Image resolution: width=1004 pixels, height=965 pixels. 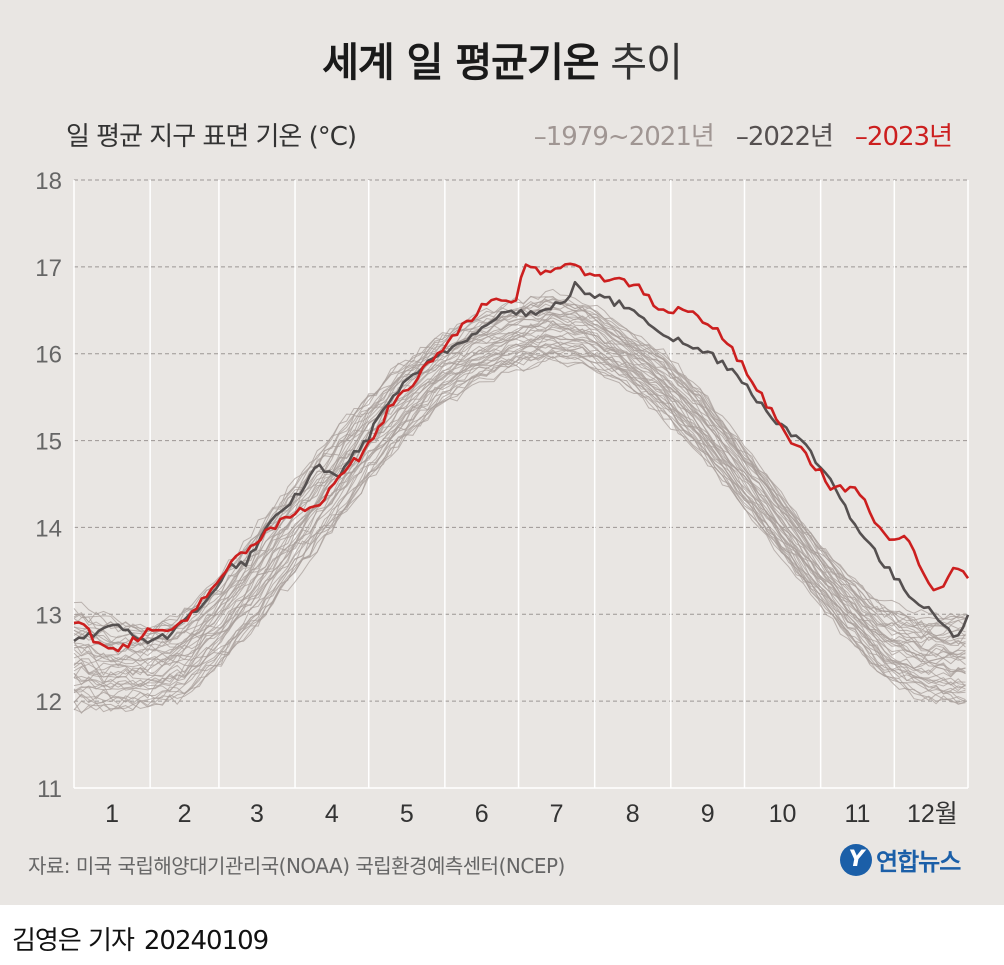 What do you see at coordinates (48, 615) in the screenshot?
I see `y-tick-label: 13` at bounding box center [48, 615].